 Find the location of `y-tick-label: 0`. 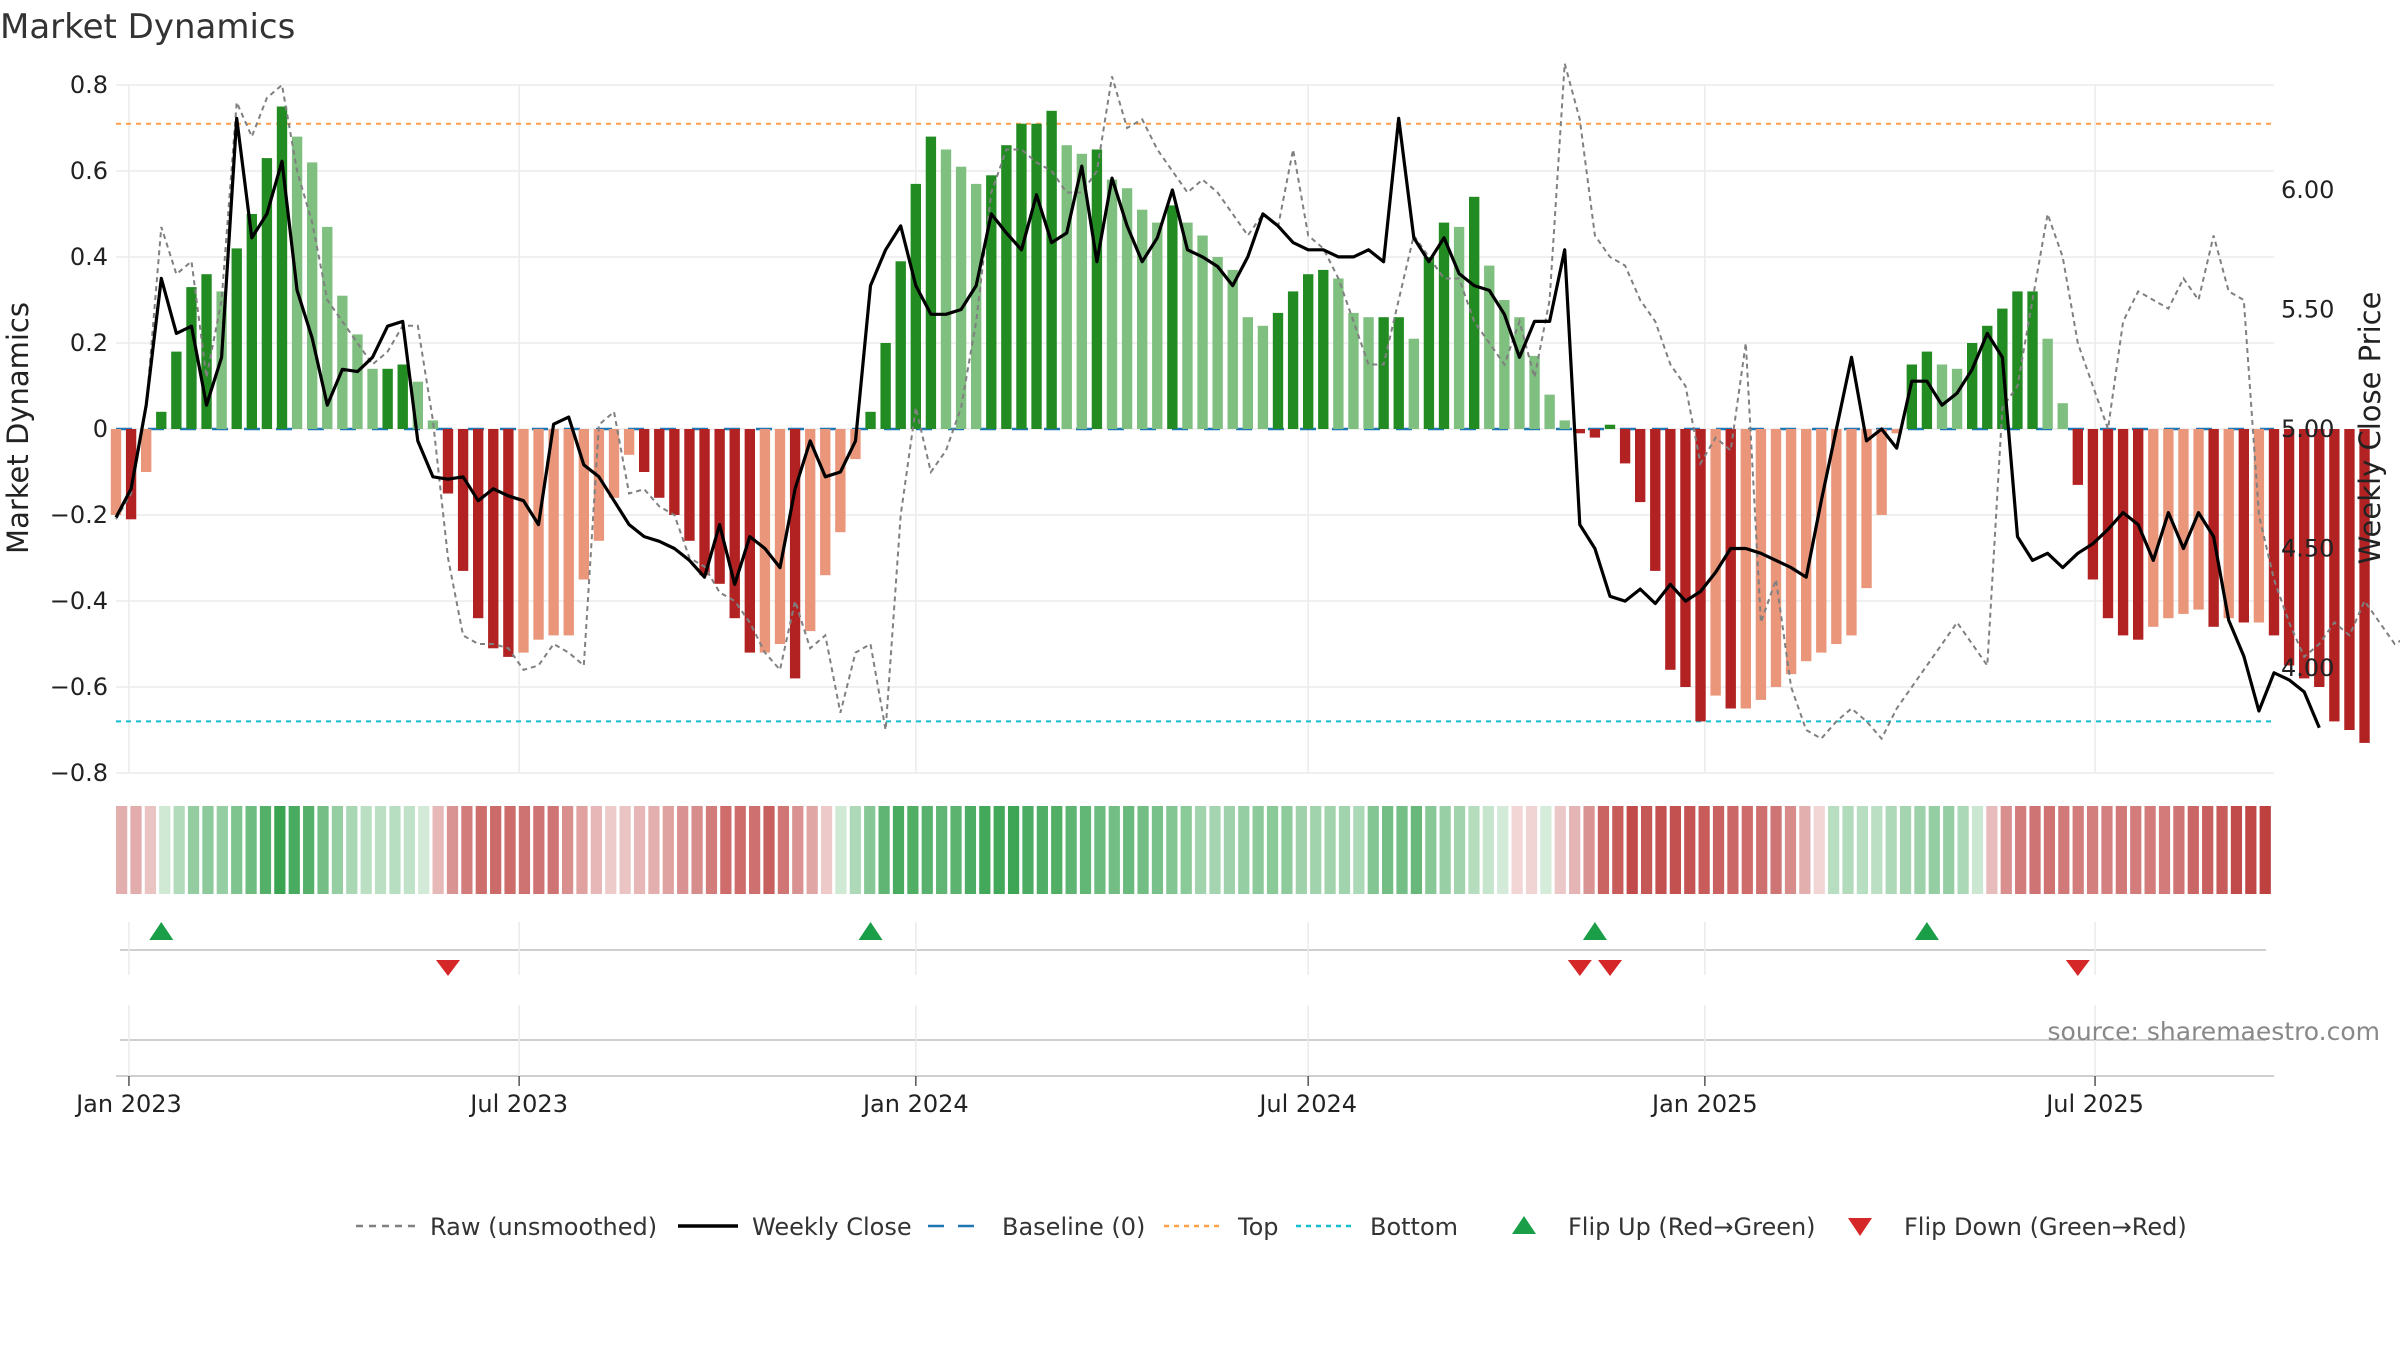

y-tick-label: 0 is located at coordinates (100, 429).